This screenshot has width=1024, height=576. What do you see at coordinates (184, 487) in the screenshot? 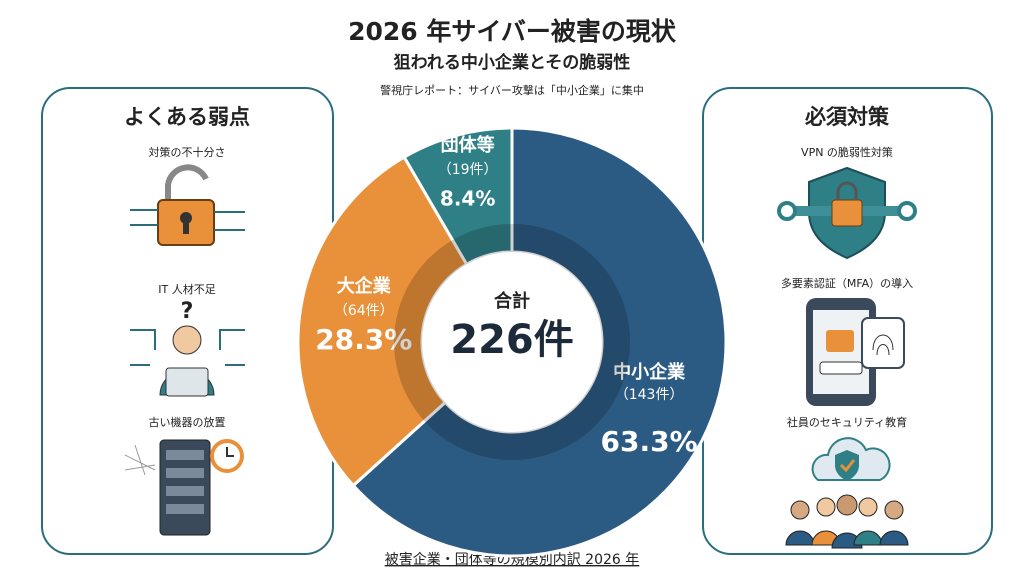
I see `icon-server` at bounding box center [184, 487].